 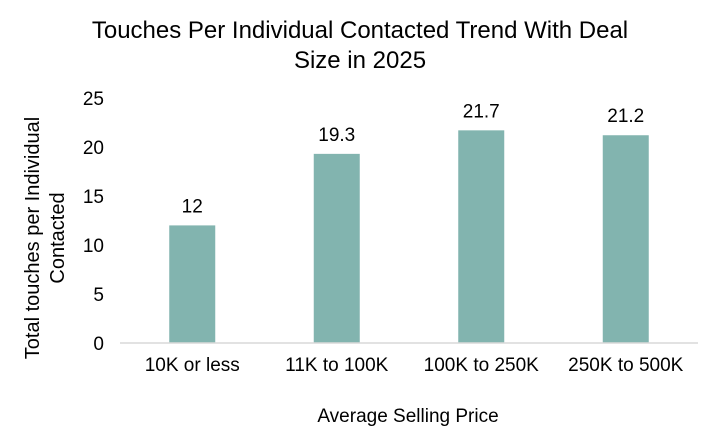 What do you see at coordinates (481, 111) in the screenshot?
I see `data-label: 21.7` at bounding box center [481, 111].